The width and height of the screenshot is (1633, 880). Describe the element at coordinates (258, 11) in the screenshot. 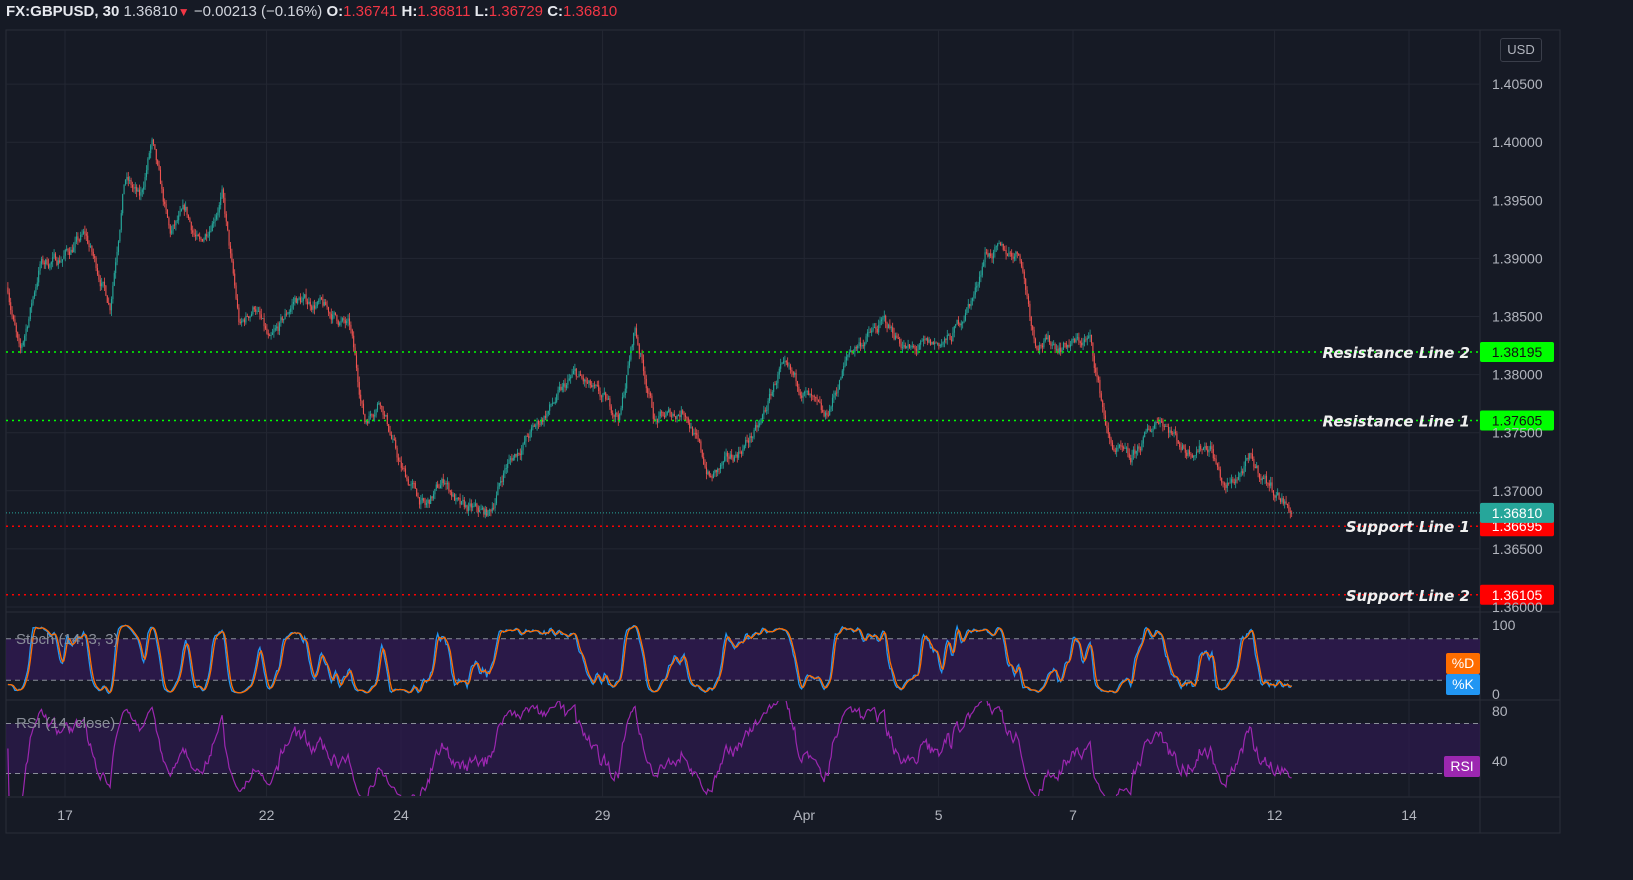

I see `price-change: −0.00213 (−0.16%)` at that location.